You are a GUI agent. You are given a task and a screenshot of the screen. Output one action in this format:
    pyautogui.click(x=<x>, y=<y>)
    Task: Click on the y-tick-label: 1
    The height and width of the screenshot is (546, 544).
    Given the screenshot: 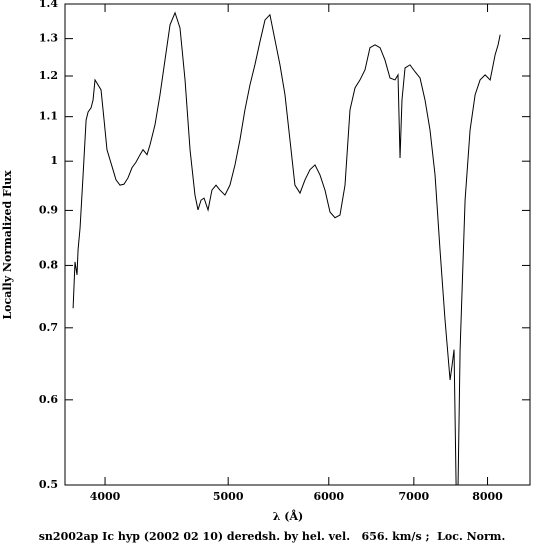 What is the action you would take?
    pyautogui.click(x=54, y=160)
    